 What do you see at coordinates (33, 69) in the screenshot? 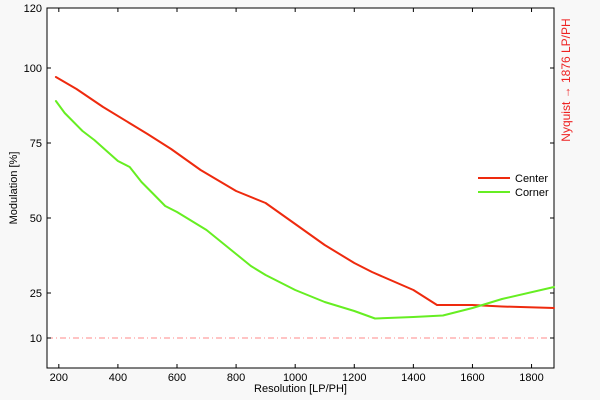
I see `y-tick-label: 100` at bounding box center [33, 69].